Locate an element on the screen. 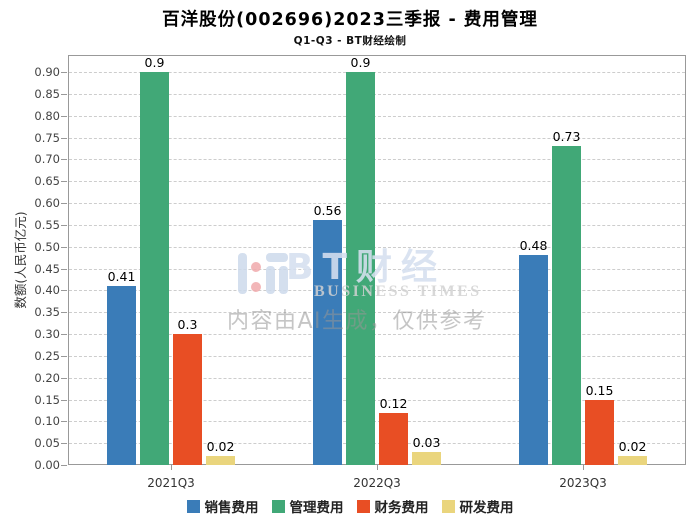 Image resolution: width=700 pixels, height=524 pixels. bar-value-label: 0.56 is located at coordinates (327, 211).